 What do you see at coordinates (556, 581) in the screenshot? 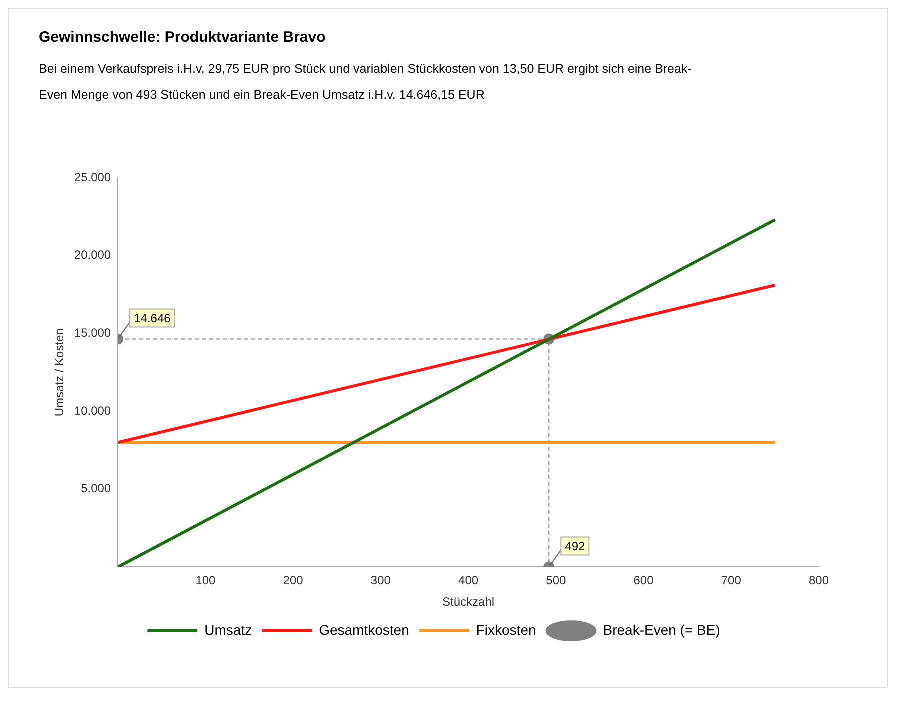
I see `x-tick-label: 500` at bounding box center [556, 581].